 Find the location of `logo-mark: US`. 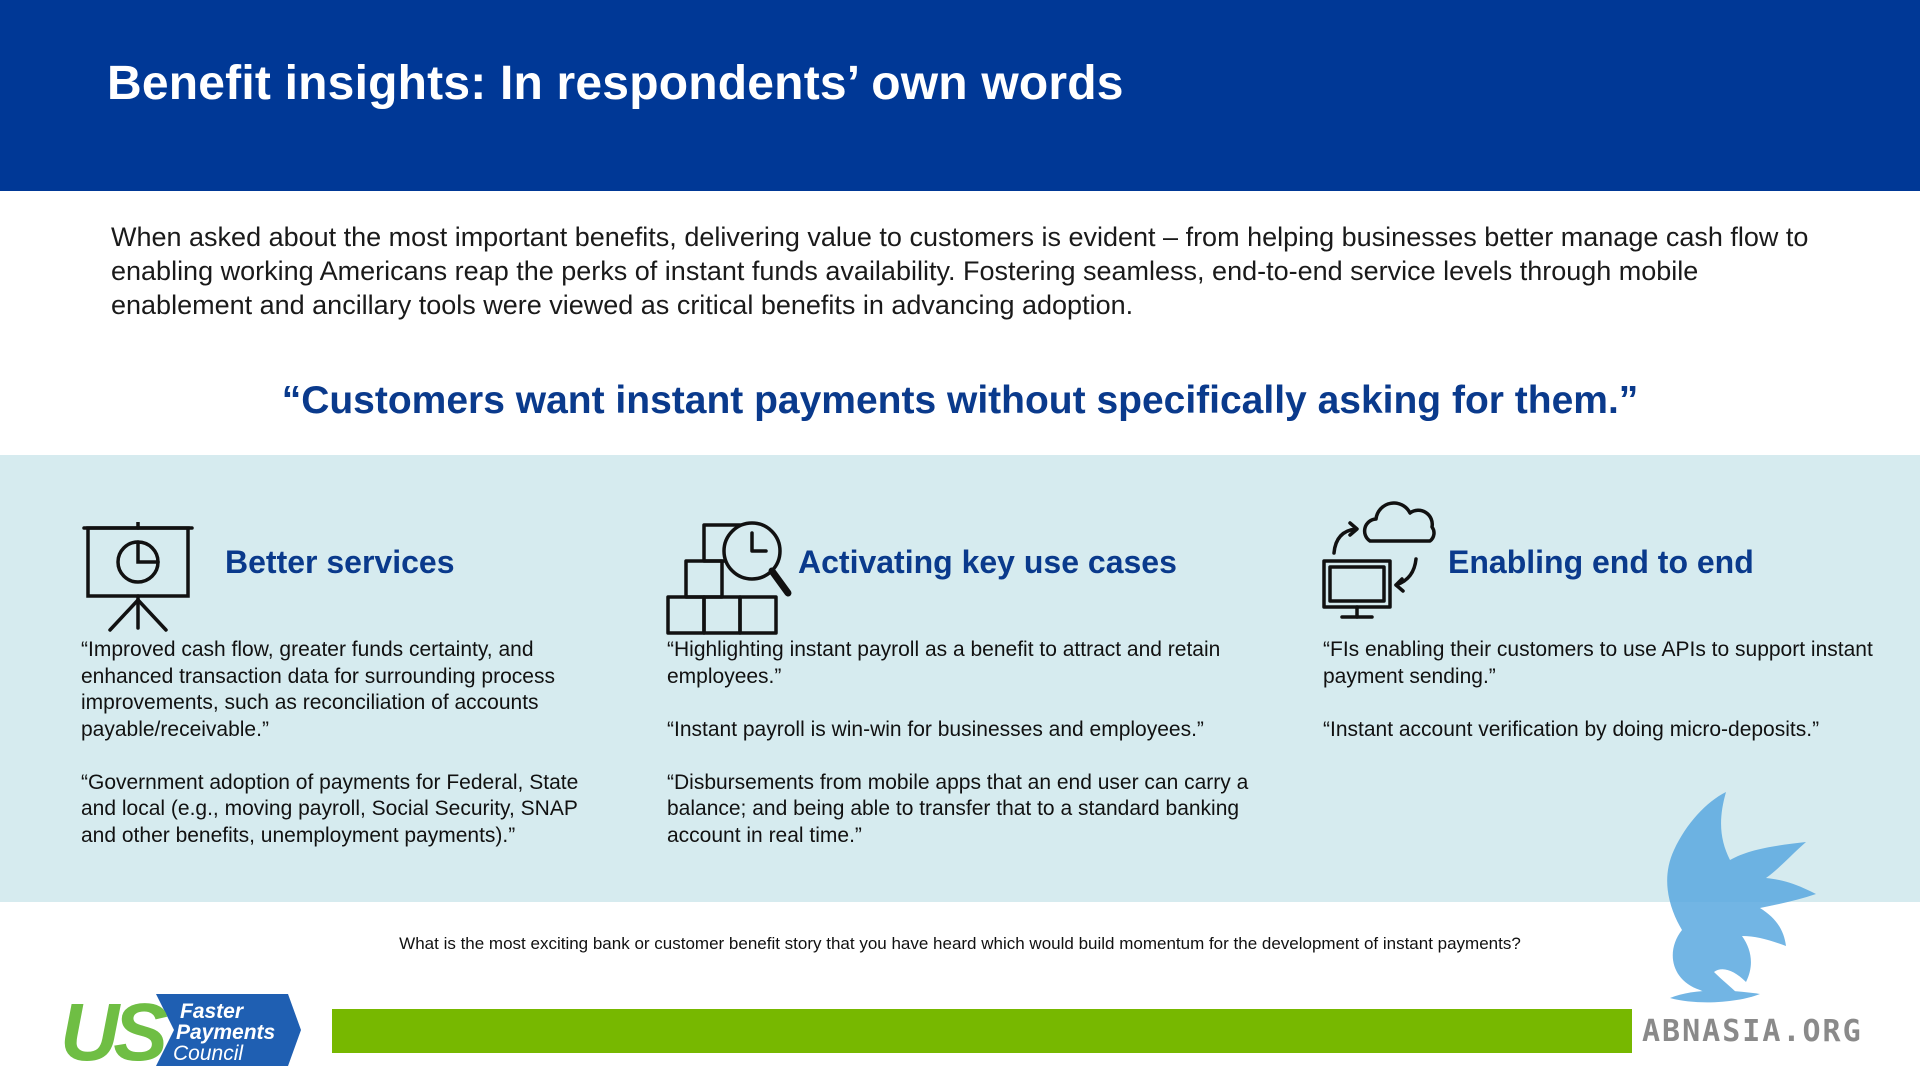

logo-mark: US is located at coordinates (113, 1030).